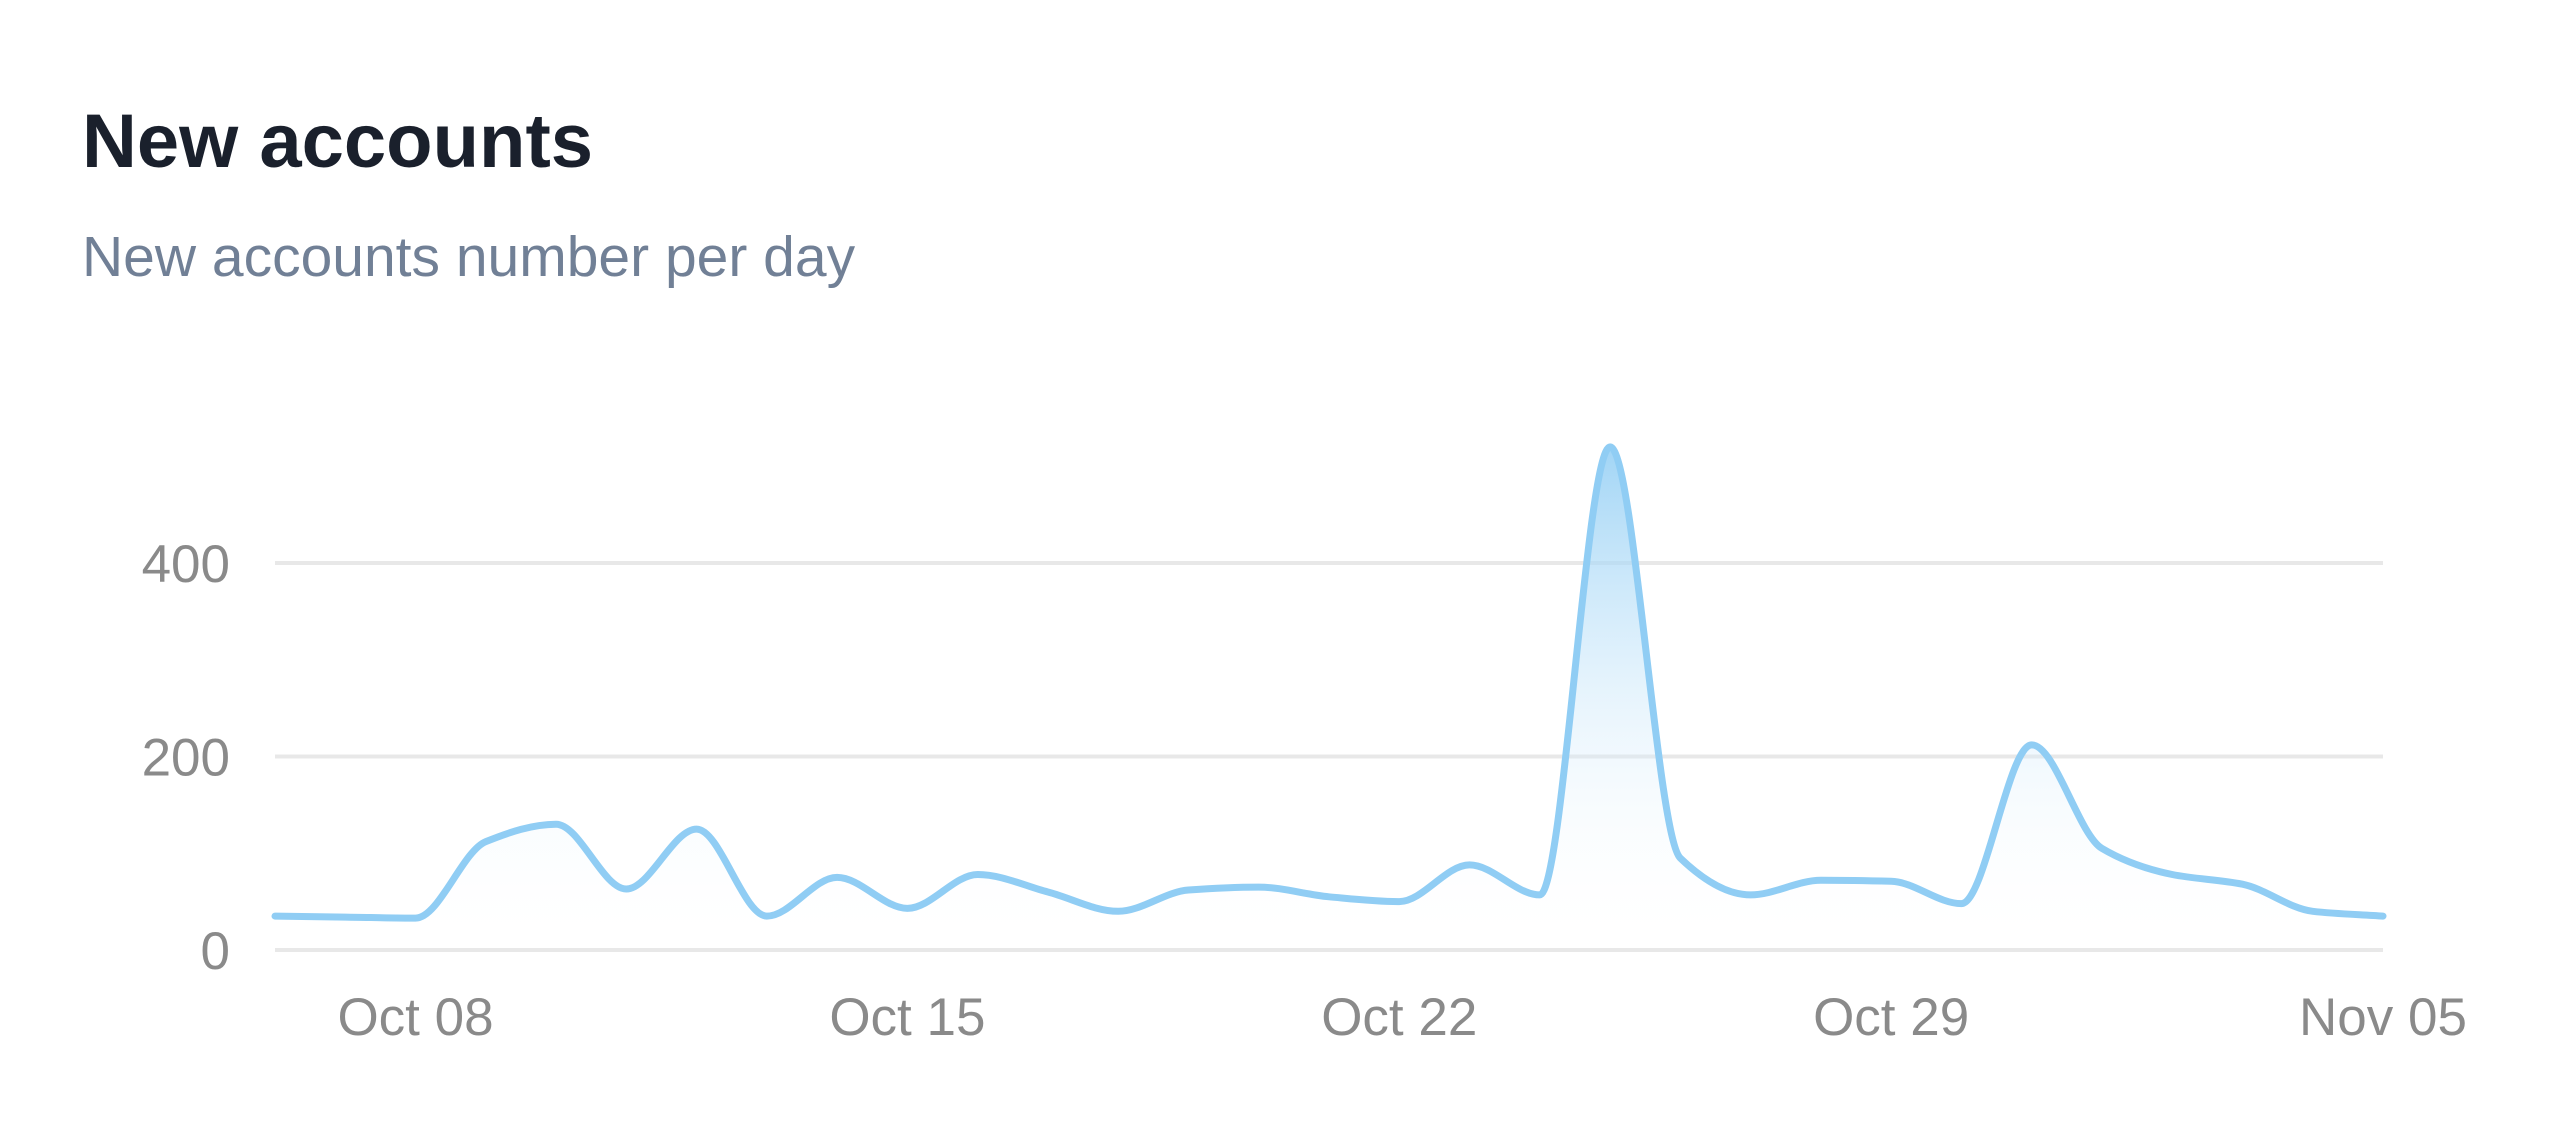  What do you see at coordinates (338, 141) in the screenshot?
I see `chart-title: New accounts` at bounding box center [338, 141].